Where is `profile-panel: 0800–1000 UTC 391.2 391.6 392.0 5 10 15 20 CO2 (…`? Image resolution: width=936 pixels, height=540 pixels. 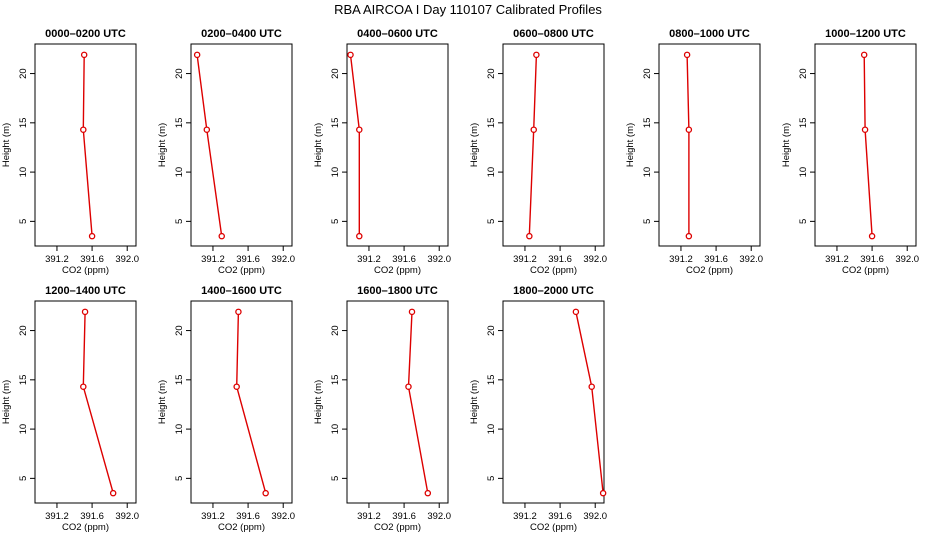
profile-panel: 0800–1000 UTC 391.2 391.6 392.0 5 10 15 20 CO2 (… is located at coordinates (694, 152).